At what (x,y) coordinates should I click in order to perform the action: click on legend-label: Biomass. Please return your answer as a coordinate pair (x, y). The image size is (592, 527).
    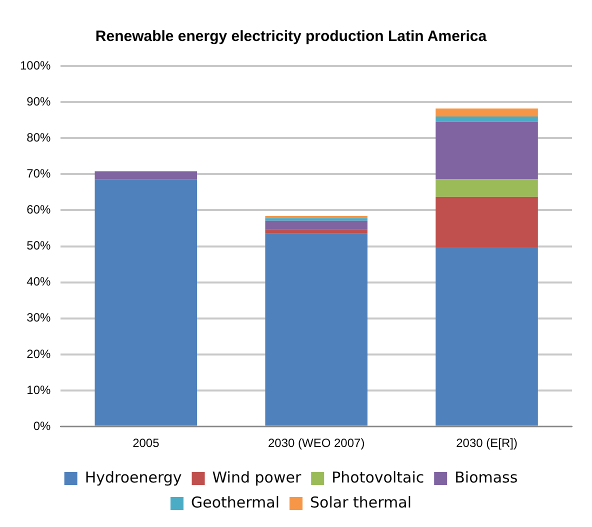
    Looking at the image, I should click on (486, 477).